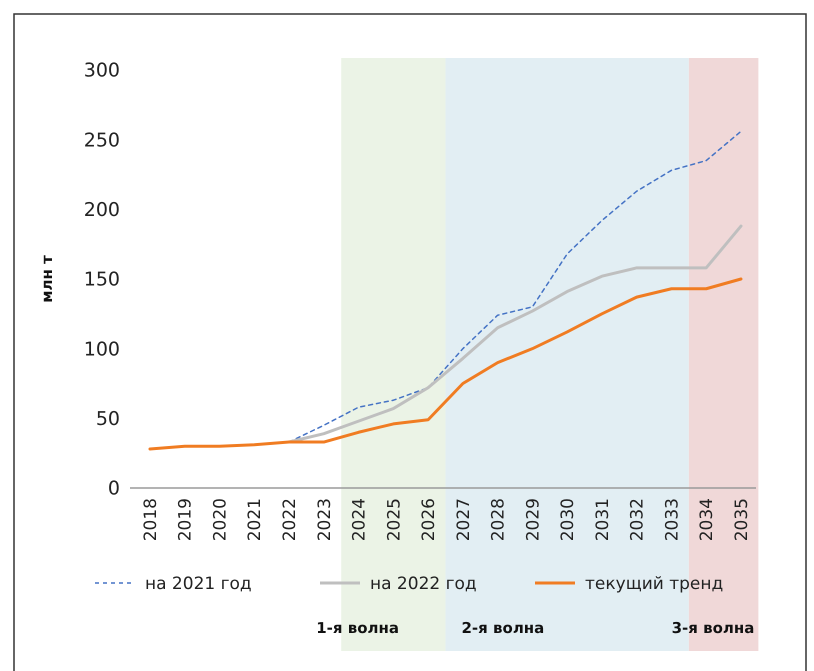 This screenshot has width=814, height=671. I want to click on y-axis-title: млн т, so click(47, 278).